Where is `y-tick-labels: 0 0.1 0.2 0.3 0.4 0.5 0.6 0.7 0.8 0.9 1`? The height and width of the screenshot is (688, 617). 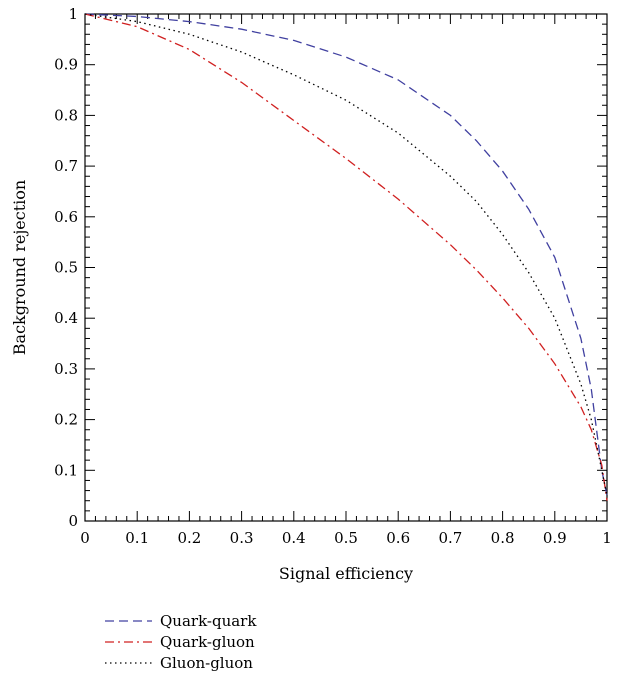 y-tick-labels: 0 0.1 0.2 0.3 0.4 0.5 0.6 0.7 0.8 0.9 1 is located at coordinates (66, 267).